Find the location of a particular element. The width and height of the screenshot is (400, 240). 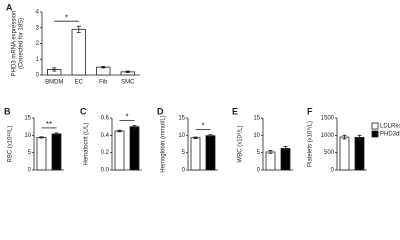

y-tick-label: 0.6 is located at coordinates (105, 119).